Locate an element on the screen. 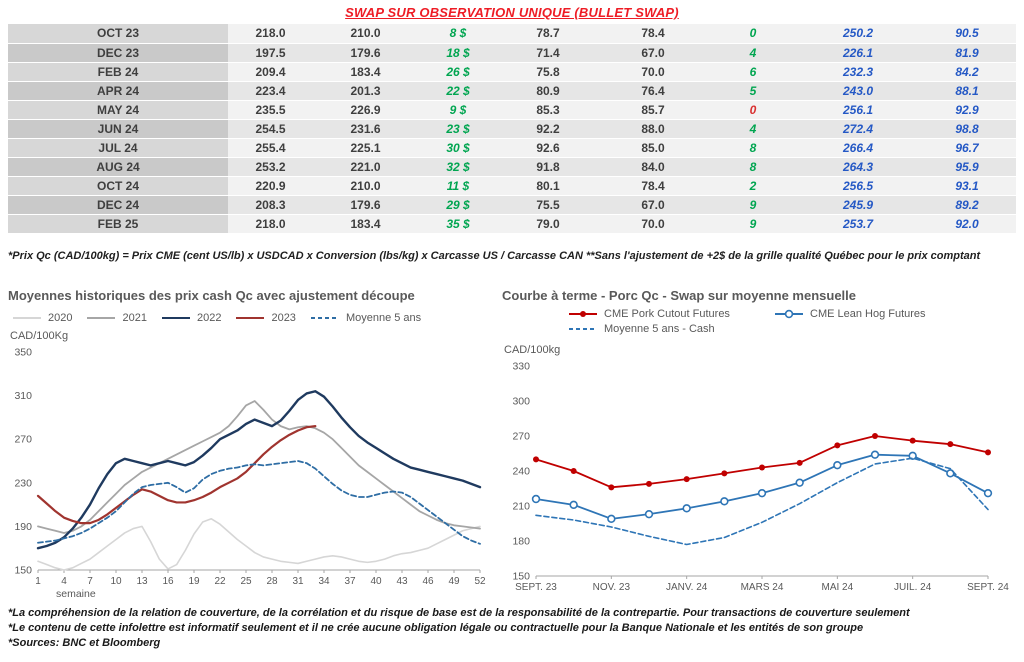 The height and width of the screenshot is (662, 1024). row-month-label: FEB 25 is located at coordinates (118, 224).